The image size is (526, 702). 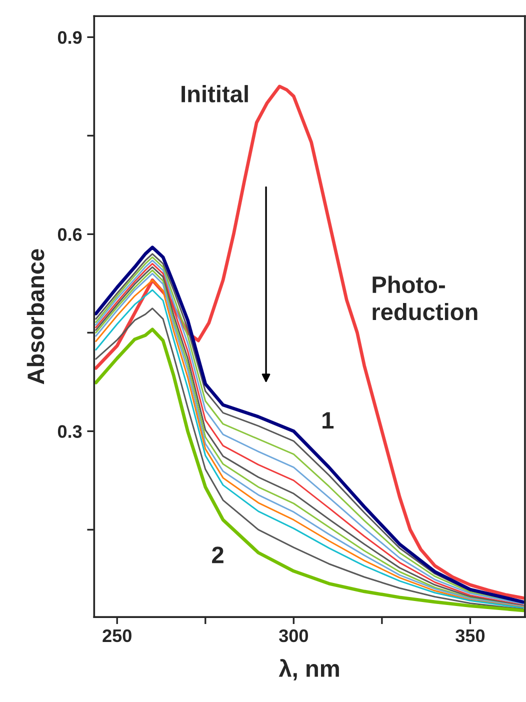 What do you see at coordinates (218, 555) in the screenshot?
I see `annotation: 2` at bounding box center [218, 555].